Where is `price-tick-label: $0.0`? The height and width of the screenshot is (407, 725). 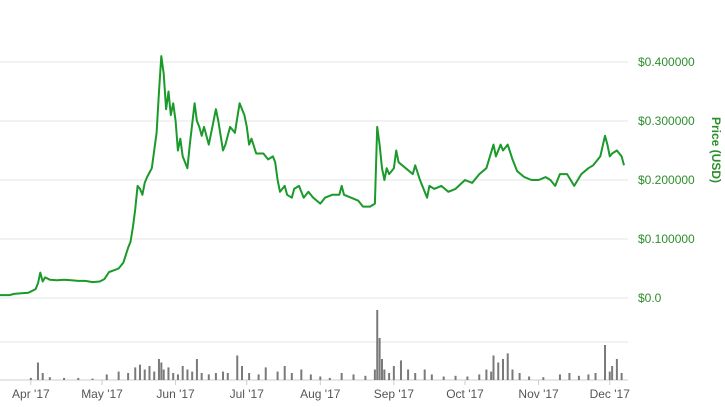
price-tick-label: $0.0 is located at coordinates (650, 298).